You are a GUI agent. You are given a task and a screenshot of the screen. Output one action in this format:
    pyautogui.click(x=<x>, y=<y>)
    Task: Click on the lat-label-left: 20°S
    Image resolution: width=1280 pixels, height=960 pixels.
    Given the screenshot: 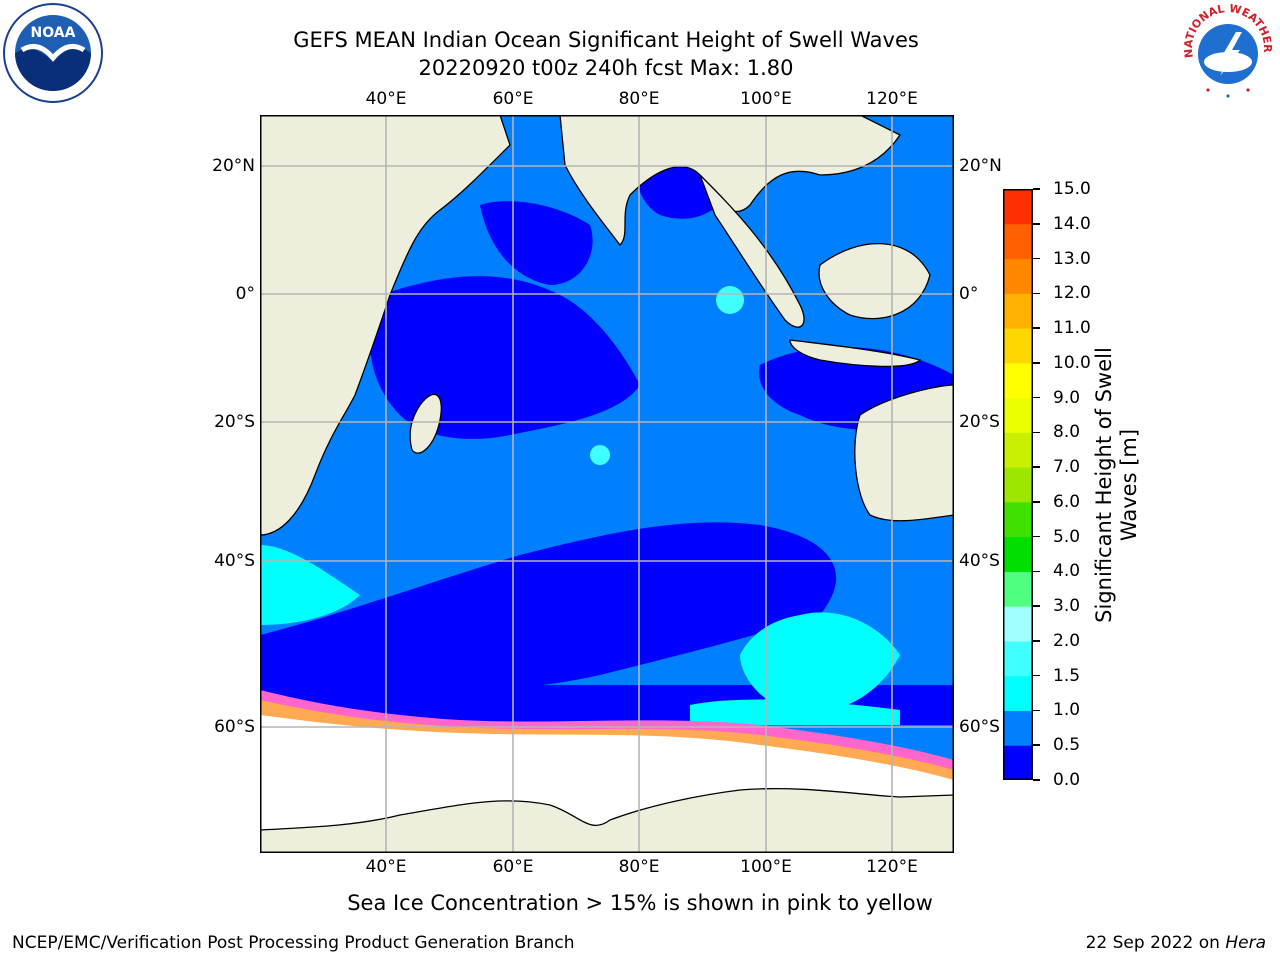 What is the action you would take?
    pyautogui.click(x=234, y=422)
    